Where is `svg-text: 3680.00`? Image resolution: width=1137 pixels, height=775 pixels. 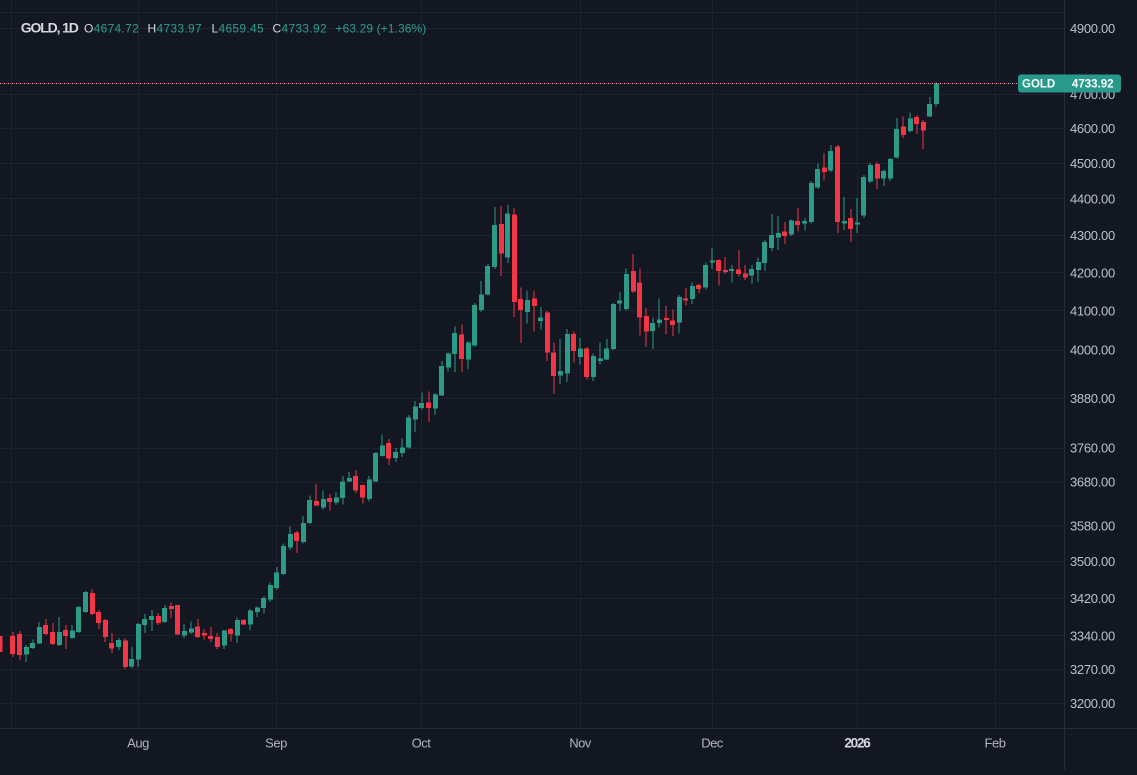 svg-text: 3680.00 is located at coordinates (1092, 482).